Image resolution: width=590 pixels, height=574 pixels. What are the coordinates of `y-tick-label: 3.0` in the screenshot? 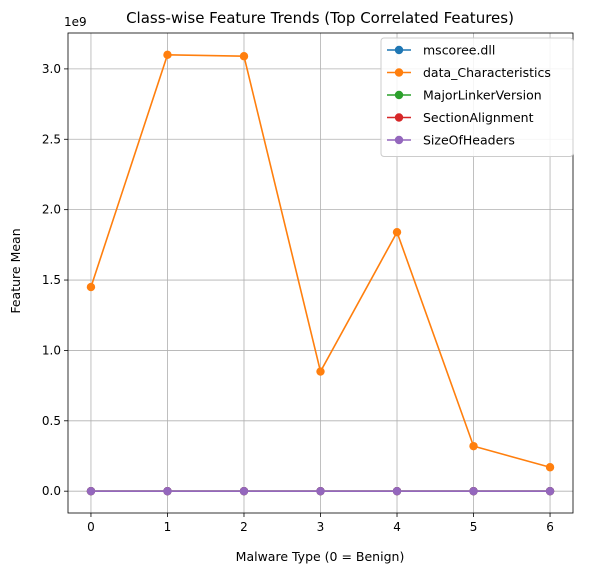 It's located at (51, 69).